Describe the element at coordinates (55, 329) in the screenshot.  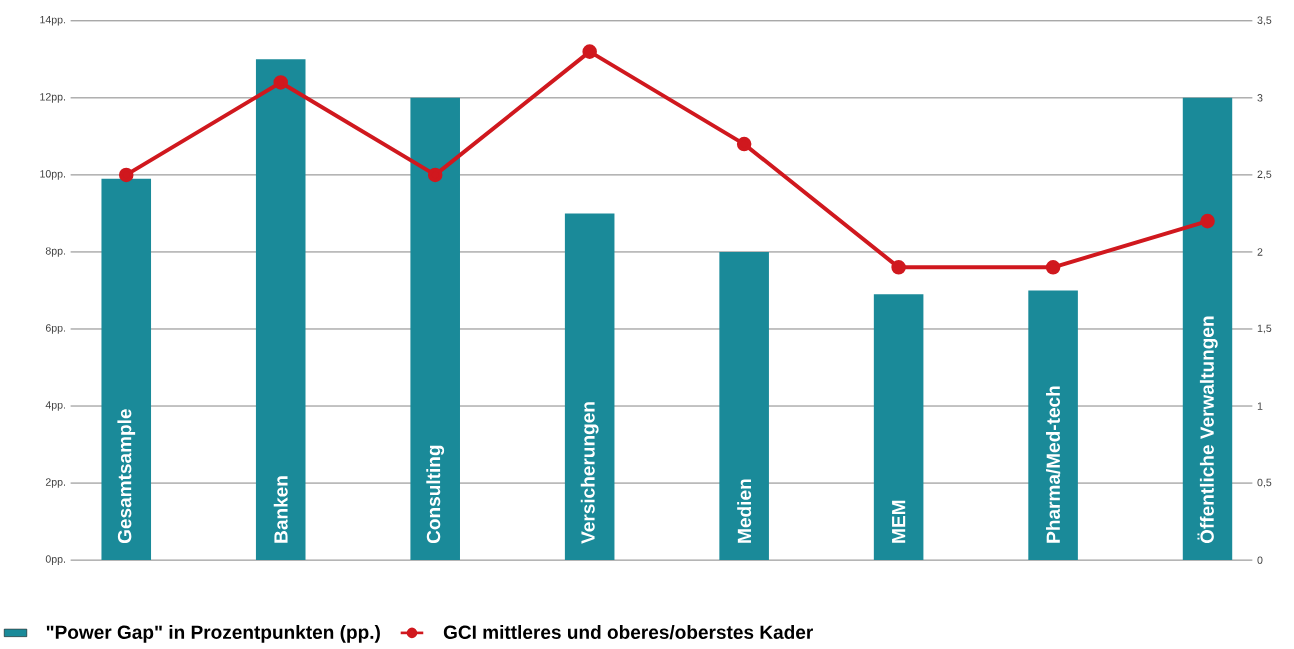
I see `y-tick-label: 6pp.` at that location.